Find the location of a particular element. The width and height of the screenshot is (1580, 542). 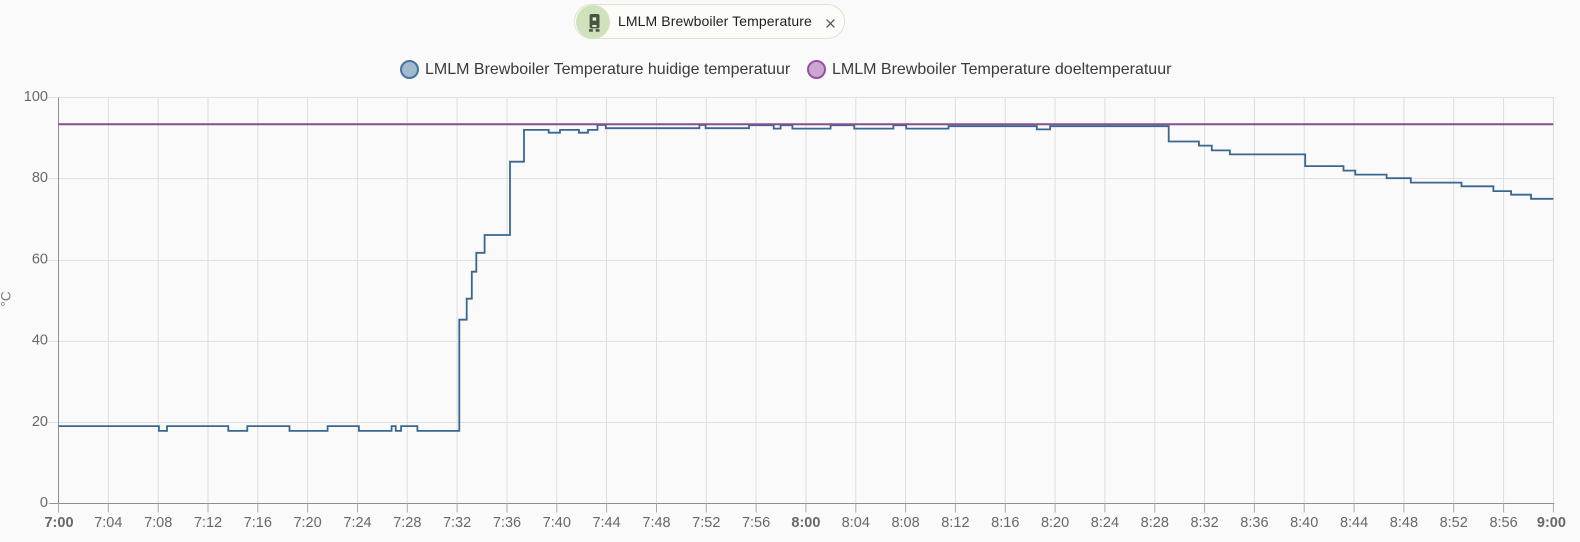

svg-text: 7:04 is located at coordinates (108, 523).